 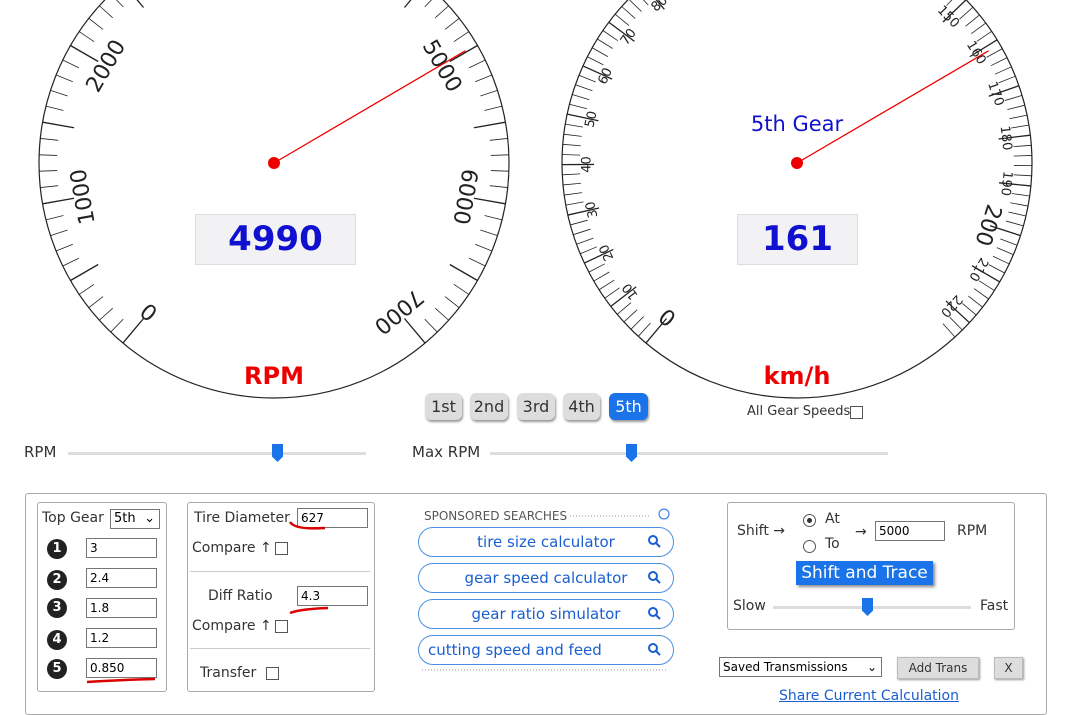 I want to click on ratio-input: 1.2, so click(x=121, y=638).